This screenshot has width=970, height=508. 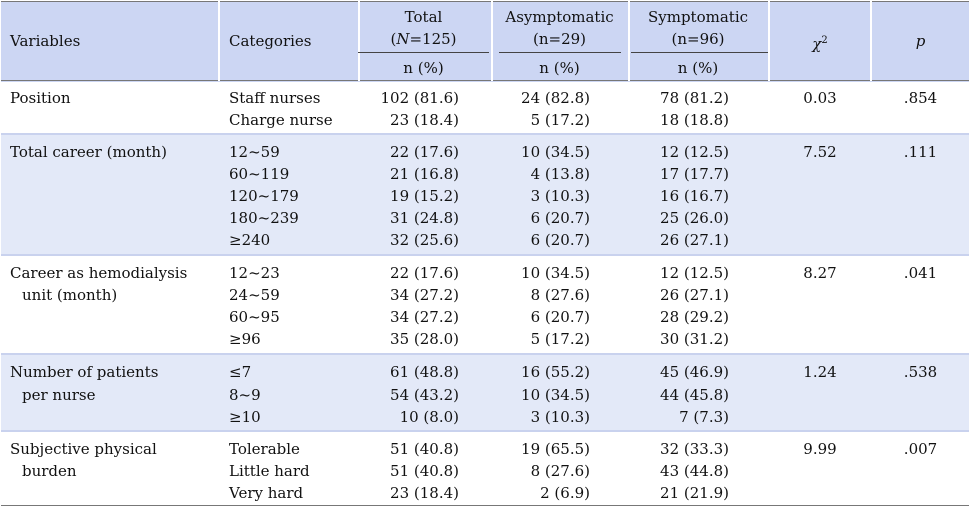 I want to click on symptomatic-count: 25 (26.0), so click(x=694, y=218).